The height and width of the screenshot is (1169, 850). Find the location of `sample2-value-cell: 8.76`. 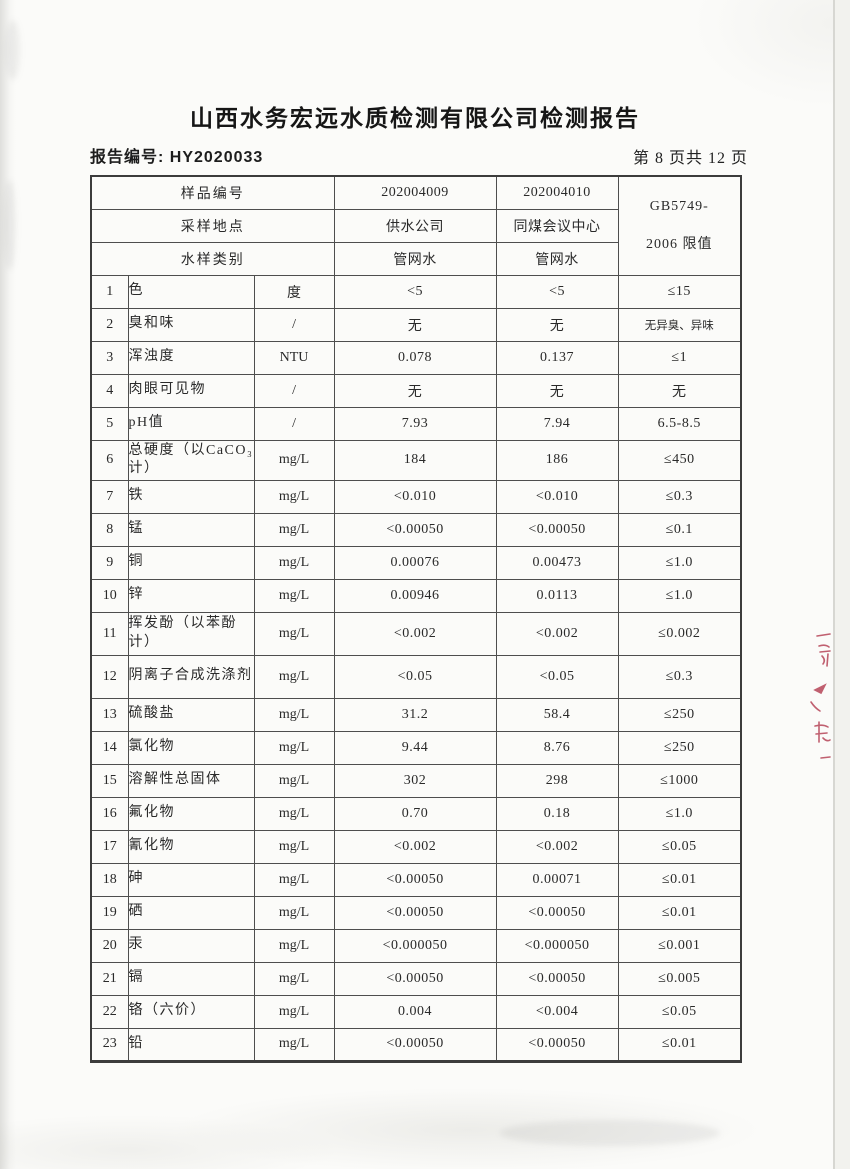

sample2-value-cell: 8.76 is located at coordinates (557, 747).